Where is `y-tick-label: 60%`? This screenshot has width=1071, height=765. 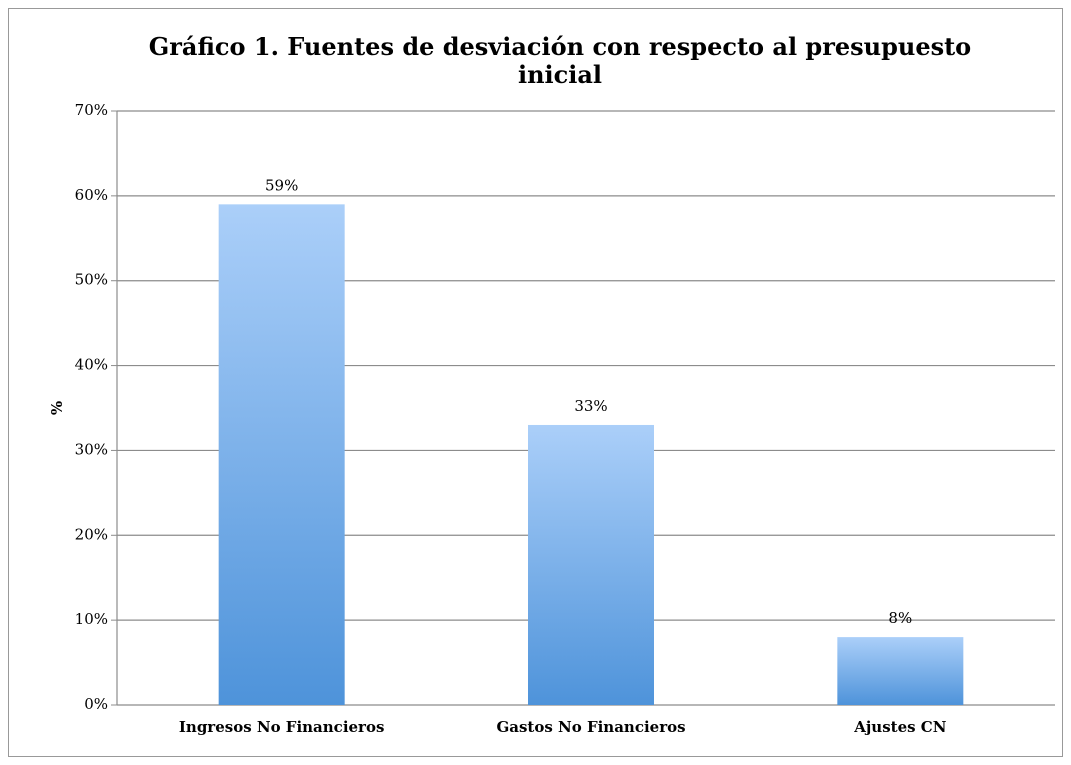
y-tick-label: 60% is located at coordinates (91, 195).